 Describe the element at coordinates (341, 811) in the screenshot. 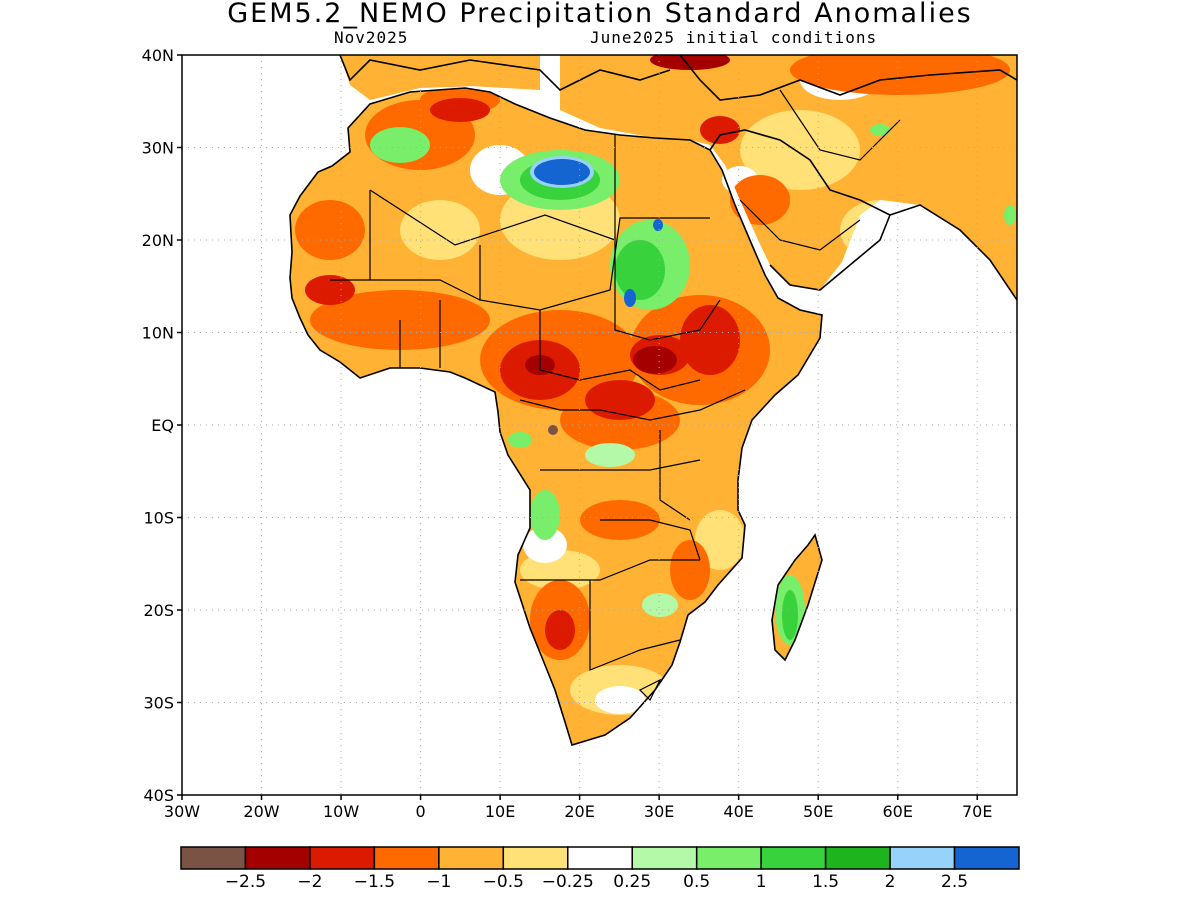

I see `lon-tick-label: 10W` at that location.